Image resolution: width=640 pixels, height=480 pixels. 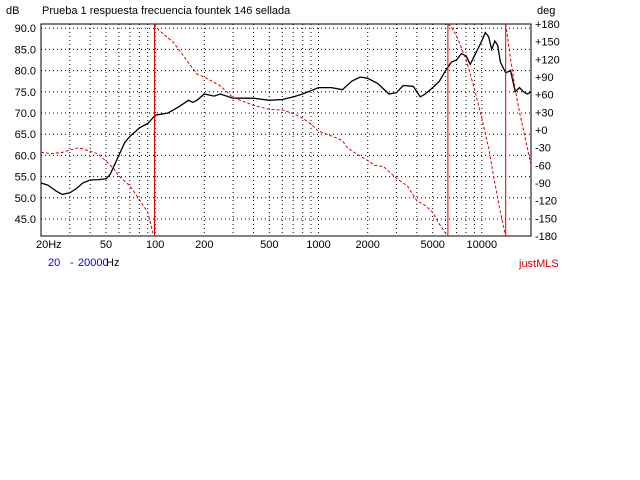 What do you see at coordinates (543, 166) in the screenshot?
I see `y-tick-label-right: -60` at bounding box center [543, 166].